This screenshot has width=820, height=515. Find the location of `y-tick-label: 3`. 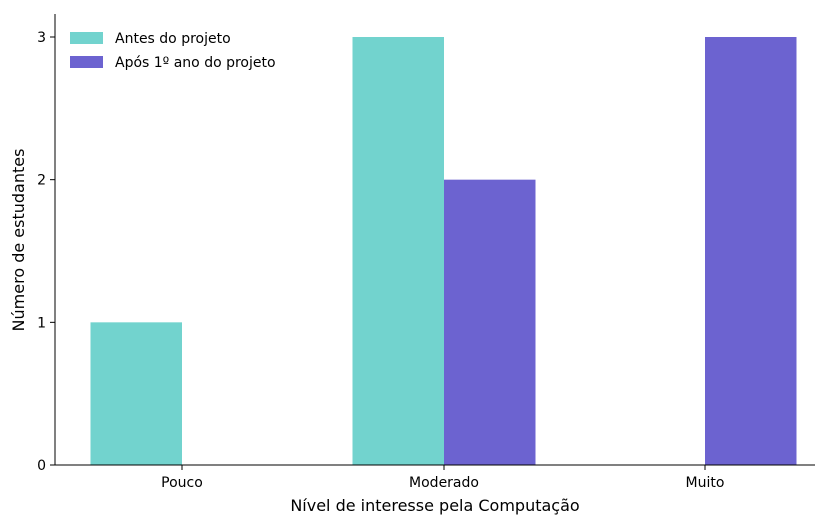

y-tick-label: 3 is located at coordinates (41, 38).